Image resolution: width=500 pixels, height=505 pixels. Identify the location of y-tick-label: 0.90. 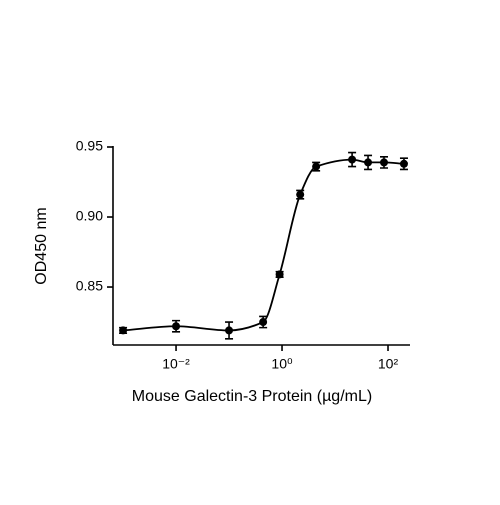
(89, 216).